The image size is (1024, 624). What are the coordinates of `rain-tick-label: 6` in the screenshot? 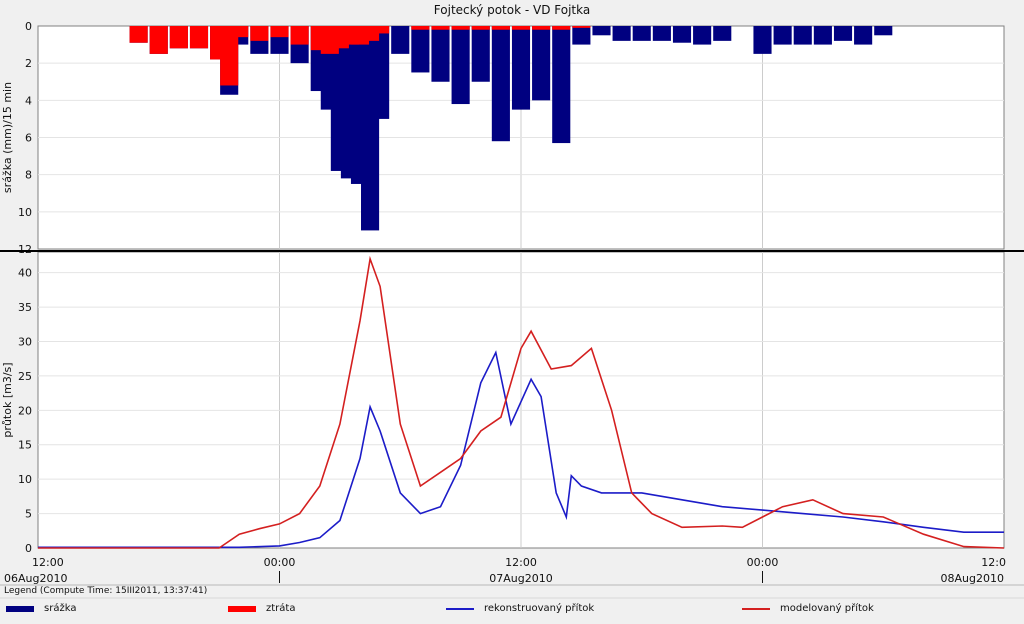 It's located at (28, 138).